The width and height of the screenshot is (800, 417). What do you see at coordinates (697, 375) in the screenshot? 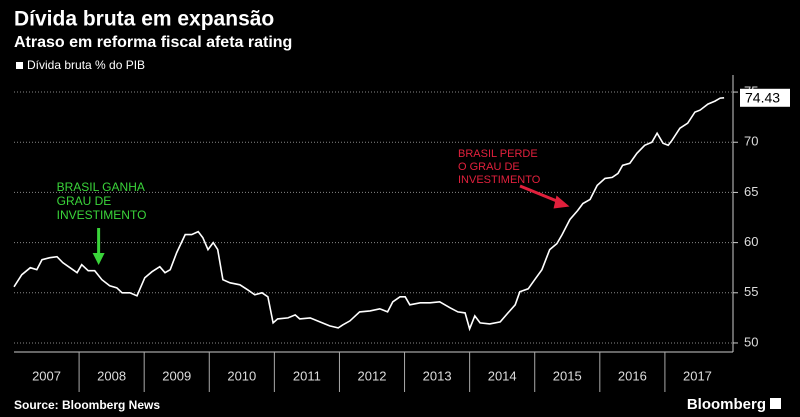
I see `x-tick-label: 2017` at bounding box center [697, 375].